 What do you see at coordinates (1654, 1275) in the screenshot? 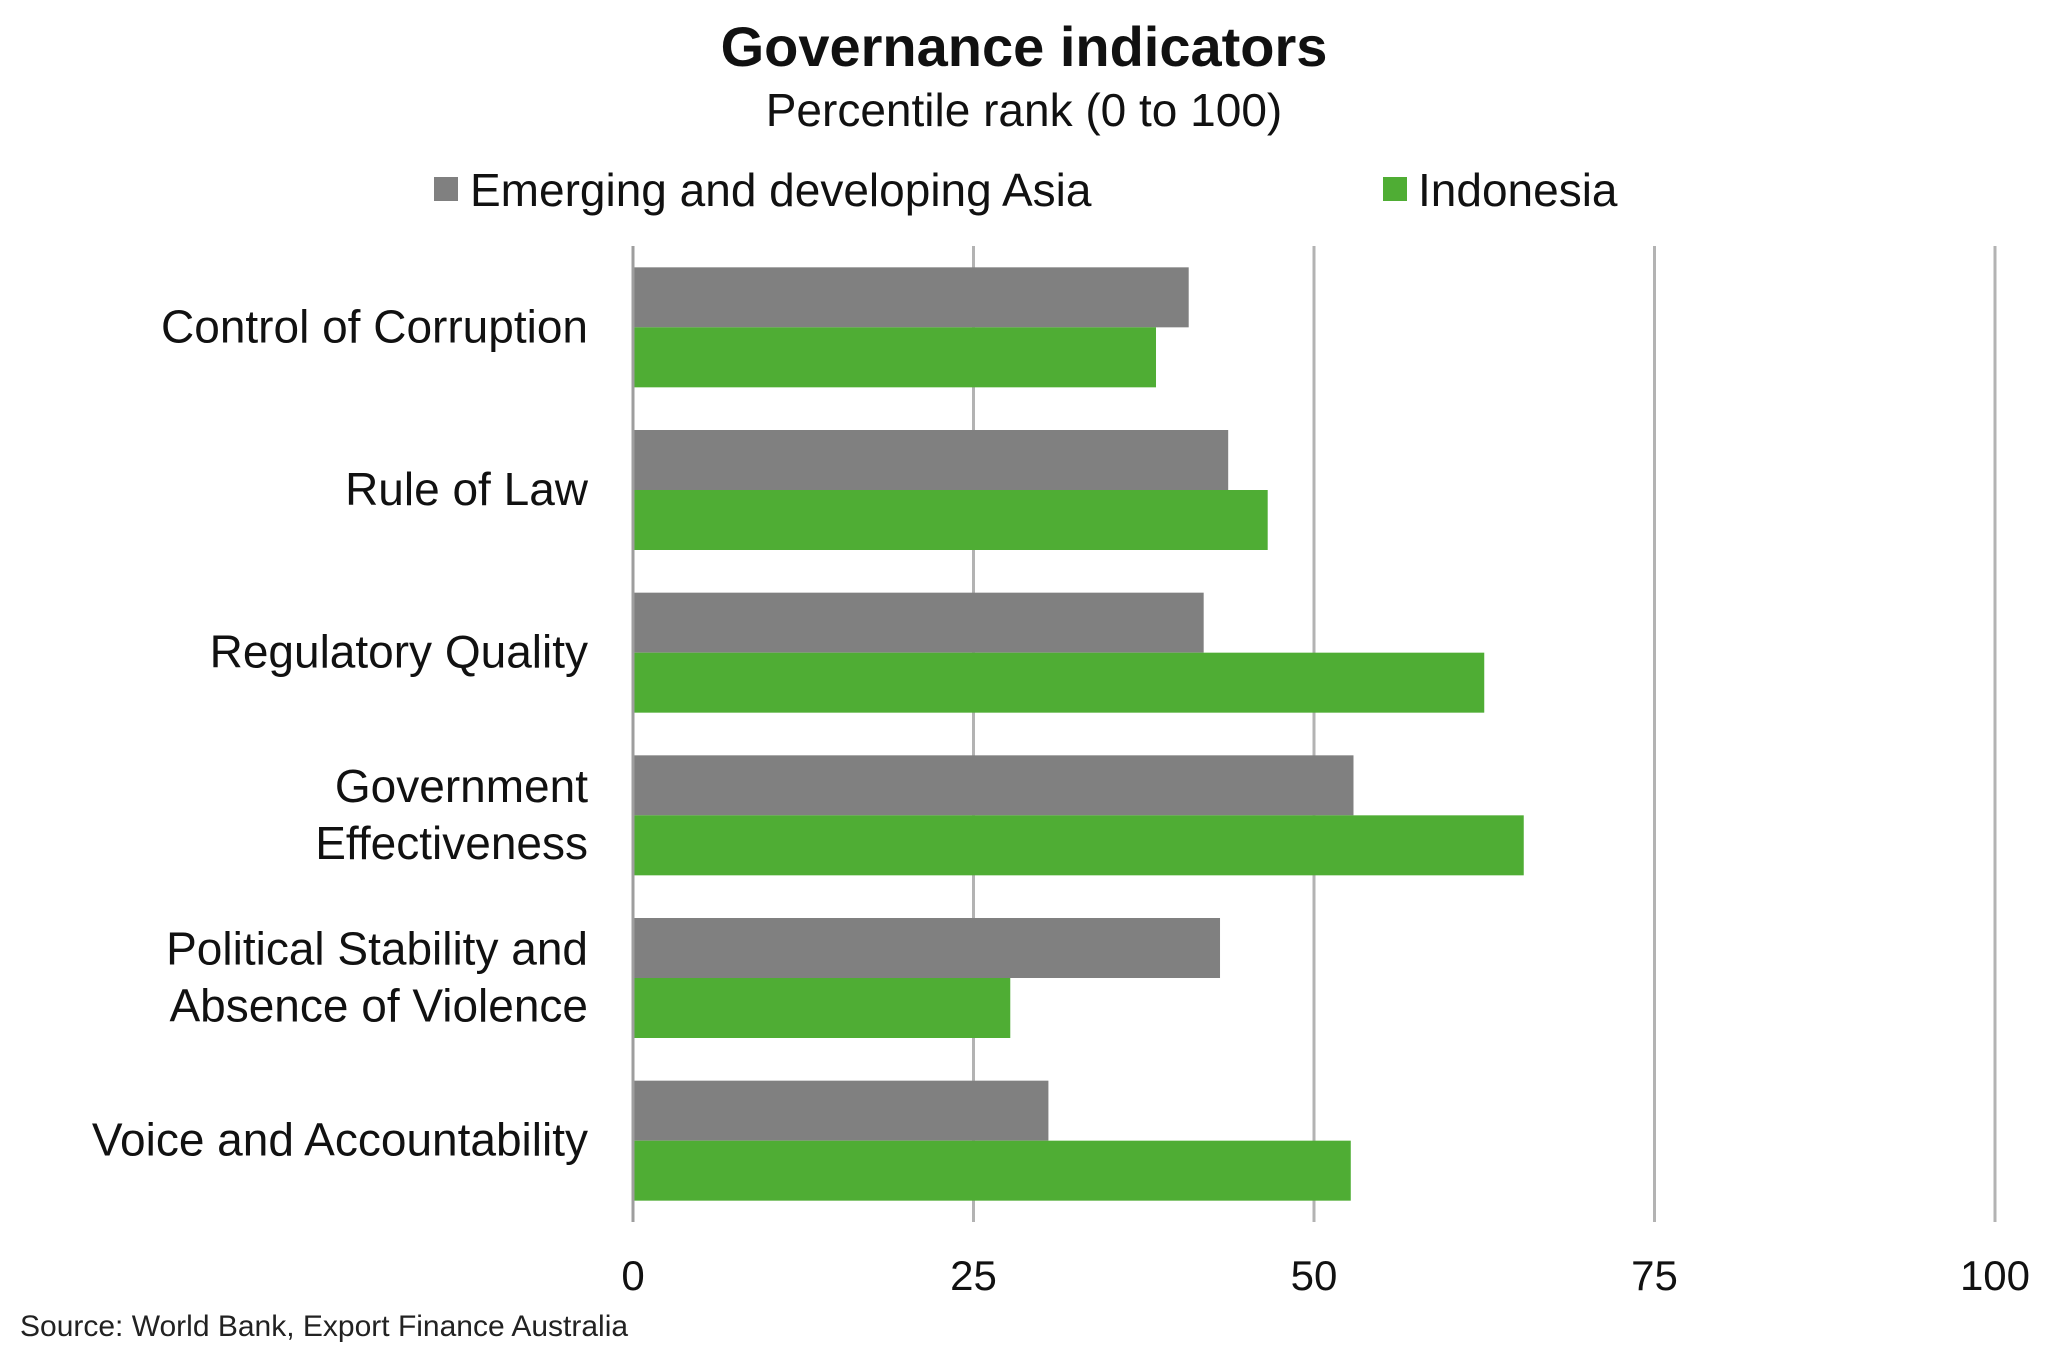
I see `x-tick-label-75: 75` at bounding box center [1654, 1275].